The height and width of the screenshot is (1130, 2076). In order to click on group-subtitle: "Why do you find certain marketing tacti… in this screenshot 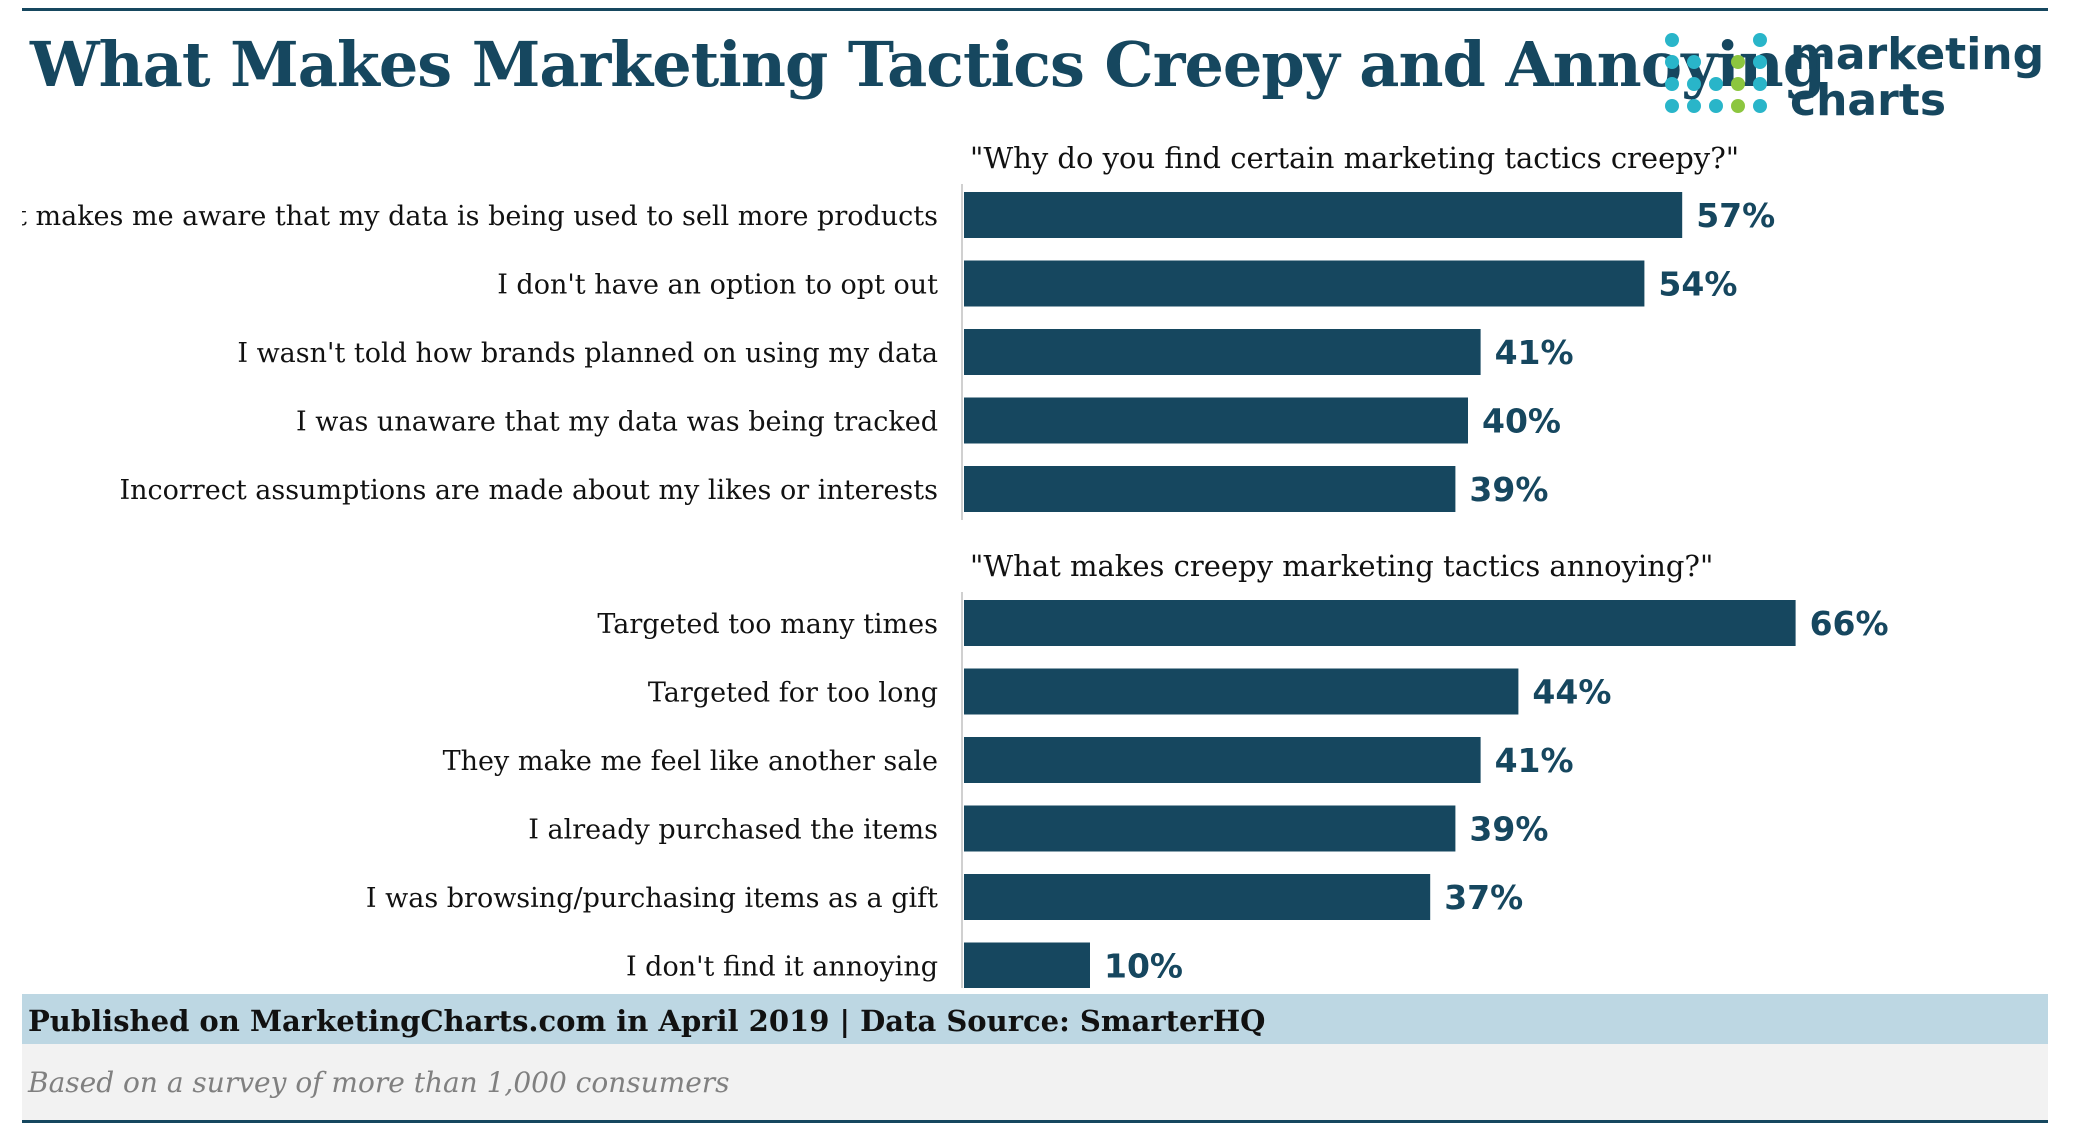, I will do `click(1354, 158)`.